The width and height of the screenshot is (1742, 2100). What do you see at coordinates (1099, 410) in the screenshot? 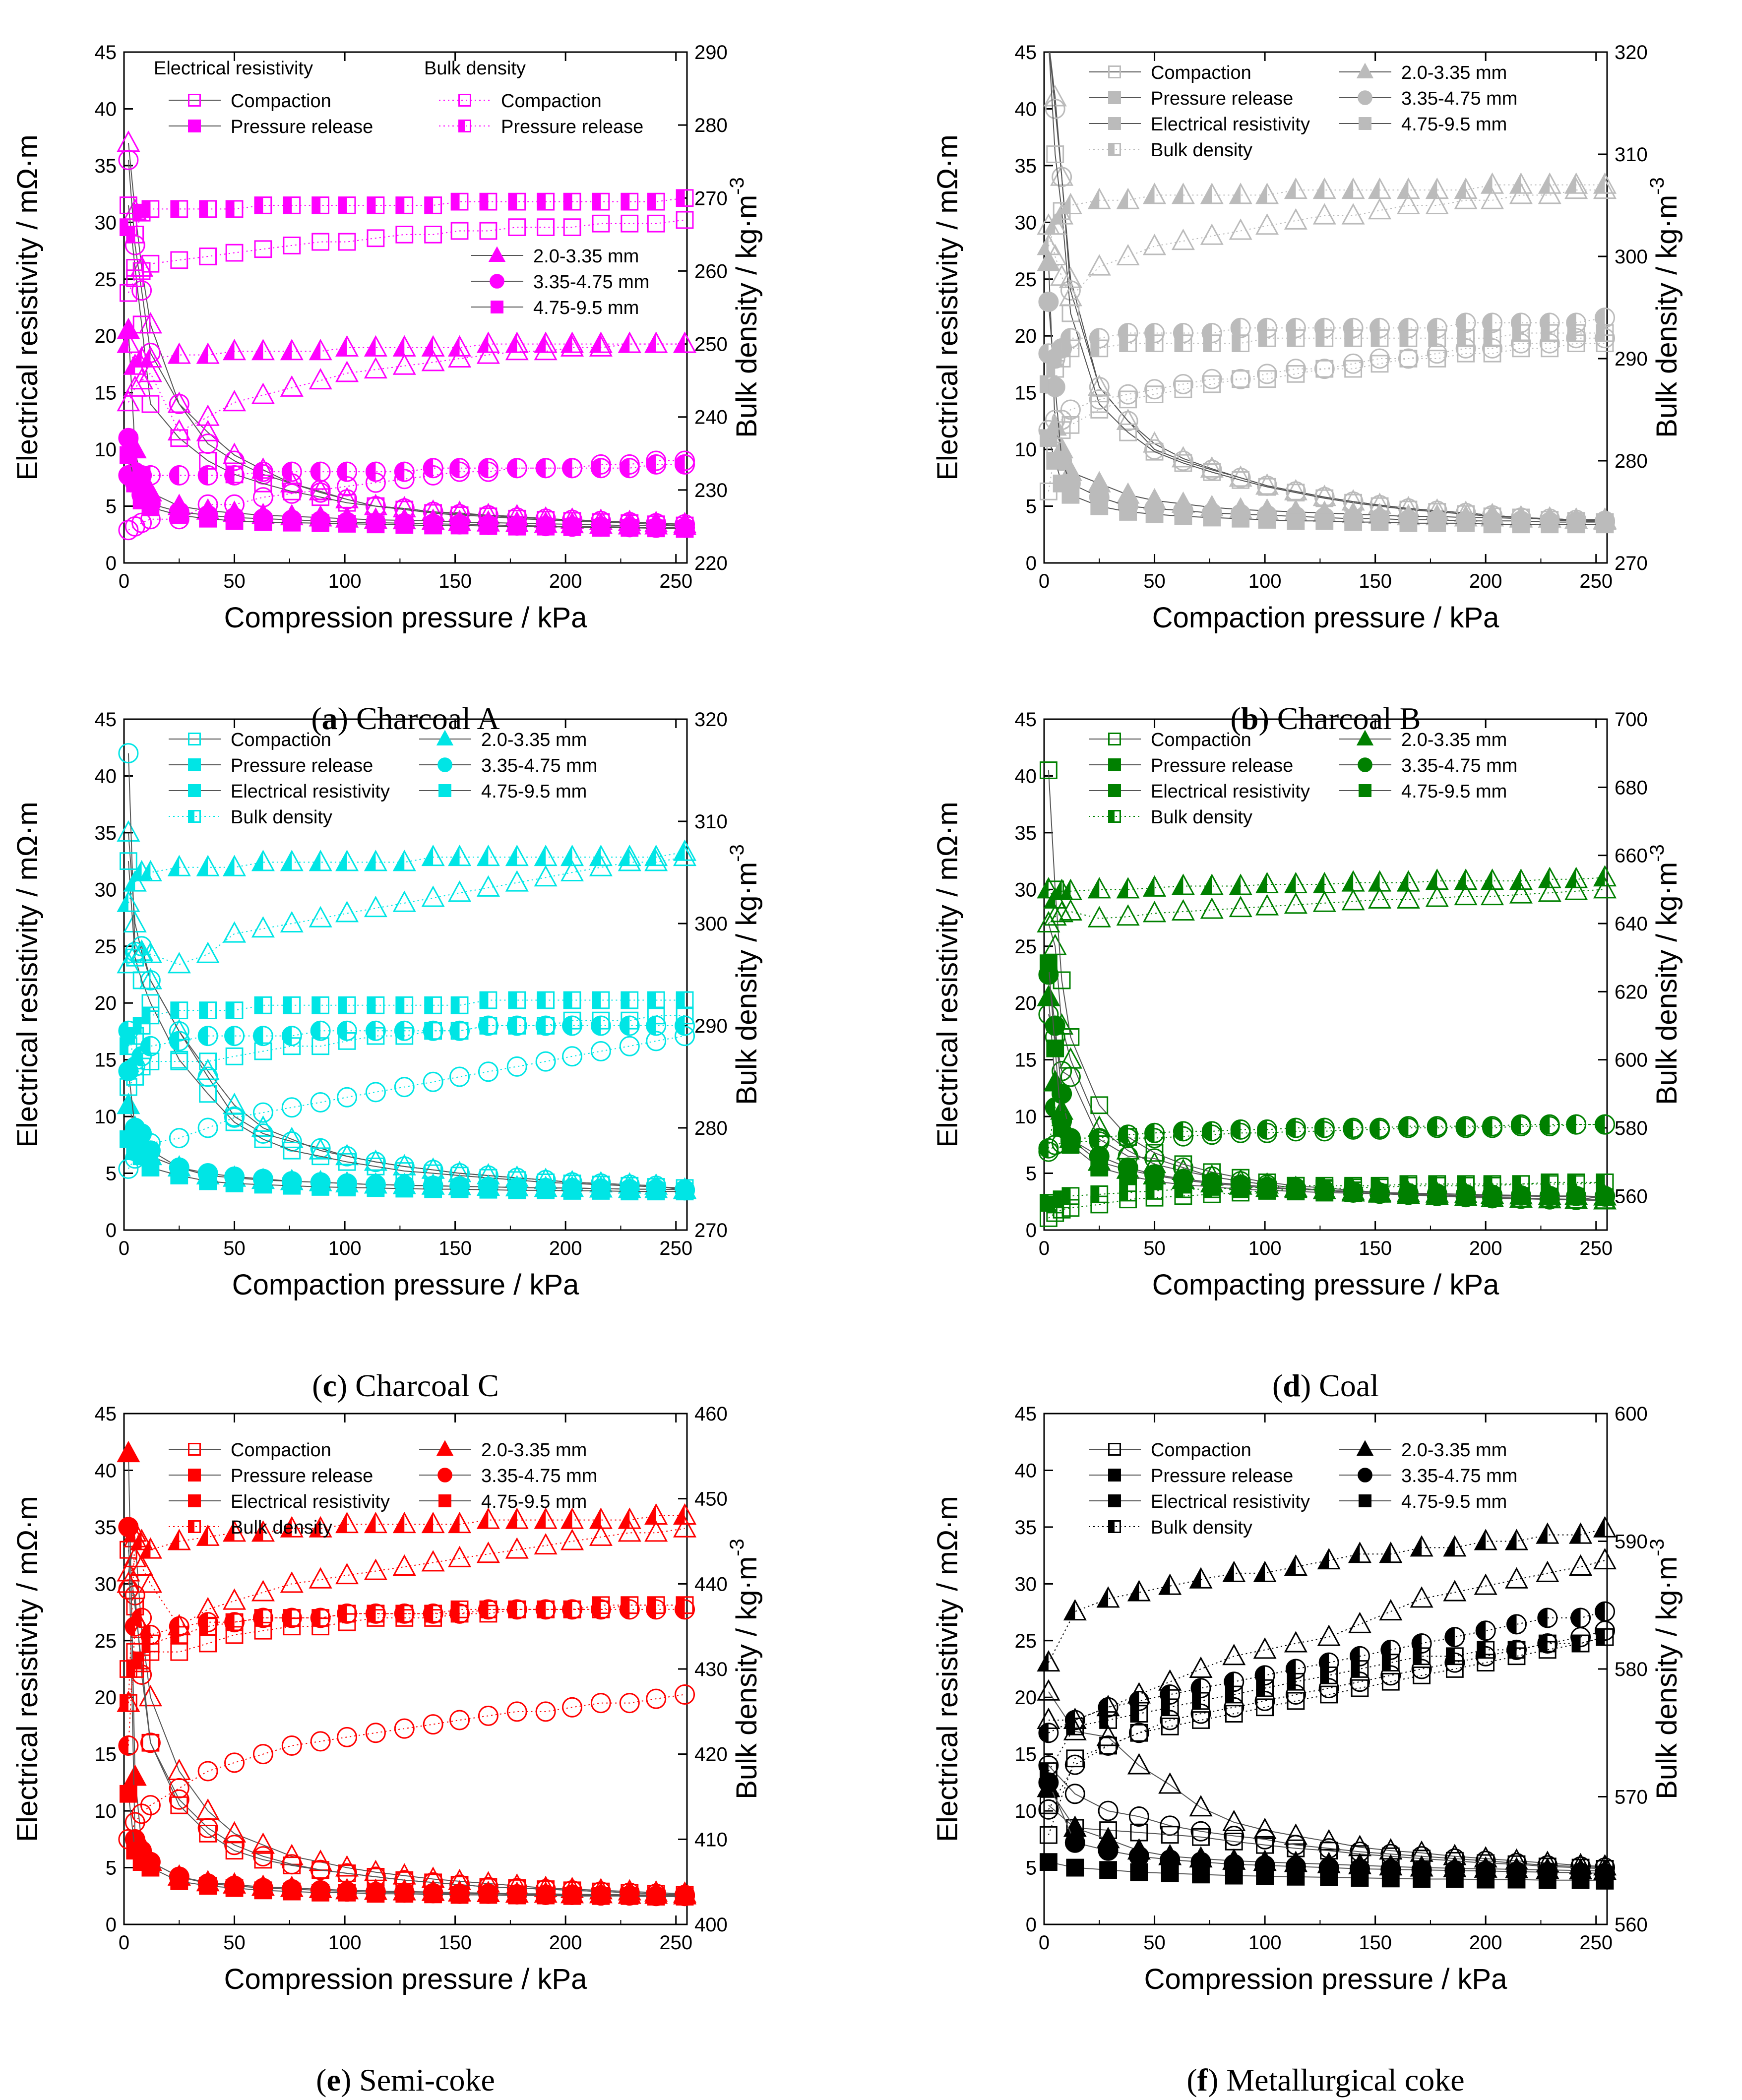
I see `series-den-compaction-4-9-point` at bounding box center [1099, 410].